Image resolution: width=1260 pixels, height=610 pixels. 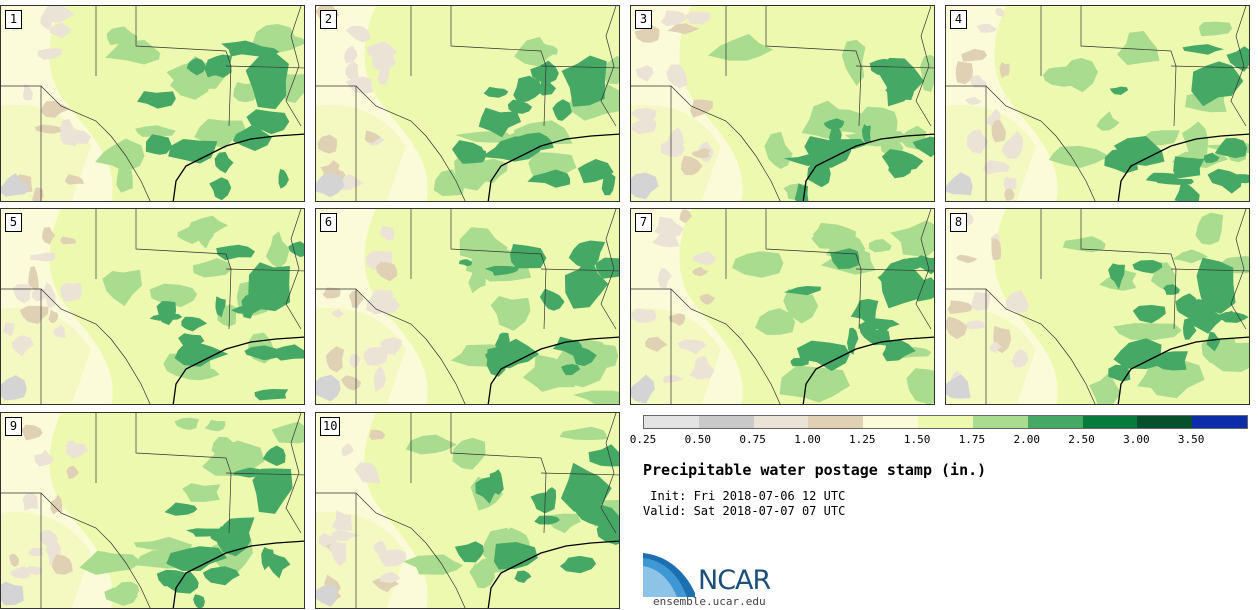 I want to click on stamp-panel-8: 8, so click(x=1097, y=306).